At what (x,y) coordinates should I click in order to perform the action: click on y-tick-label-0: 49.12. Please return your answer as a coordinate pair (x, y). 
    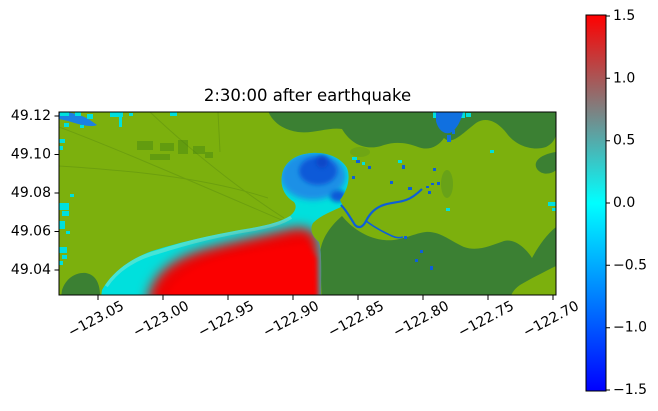
    Looking at the image, I should click on (31, 116).